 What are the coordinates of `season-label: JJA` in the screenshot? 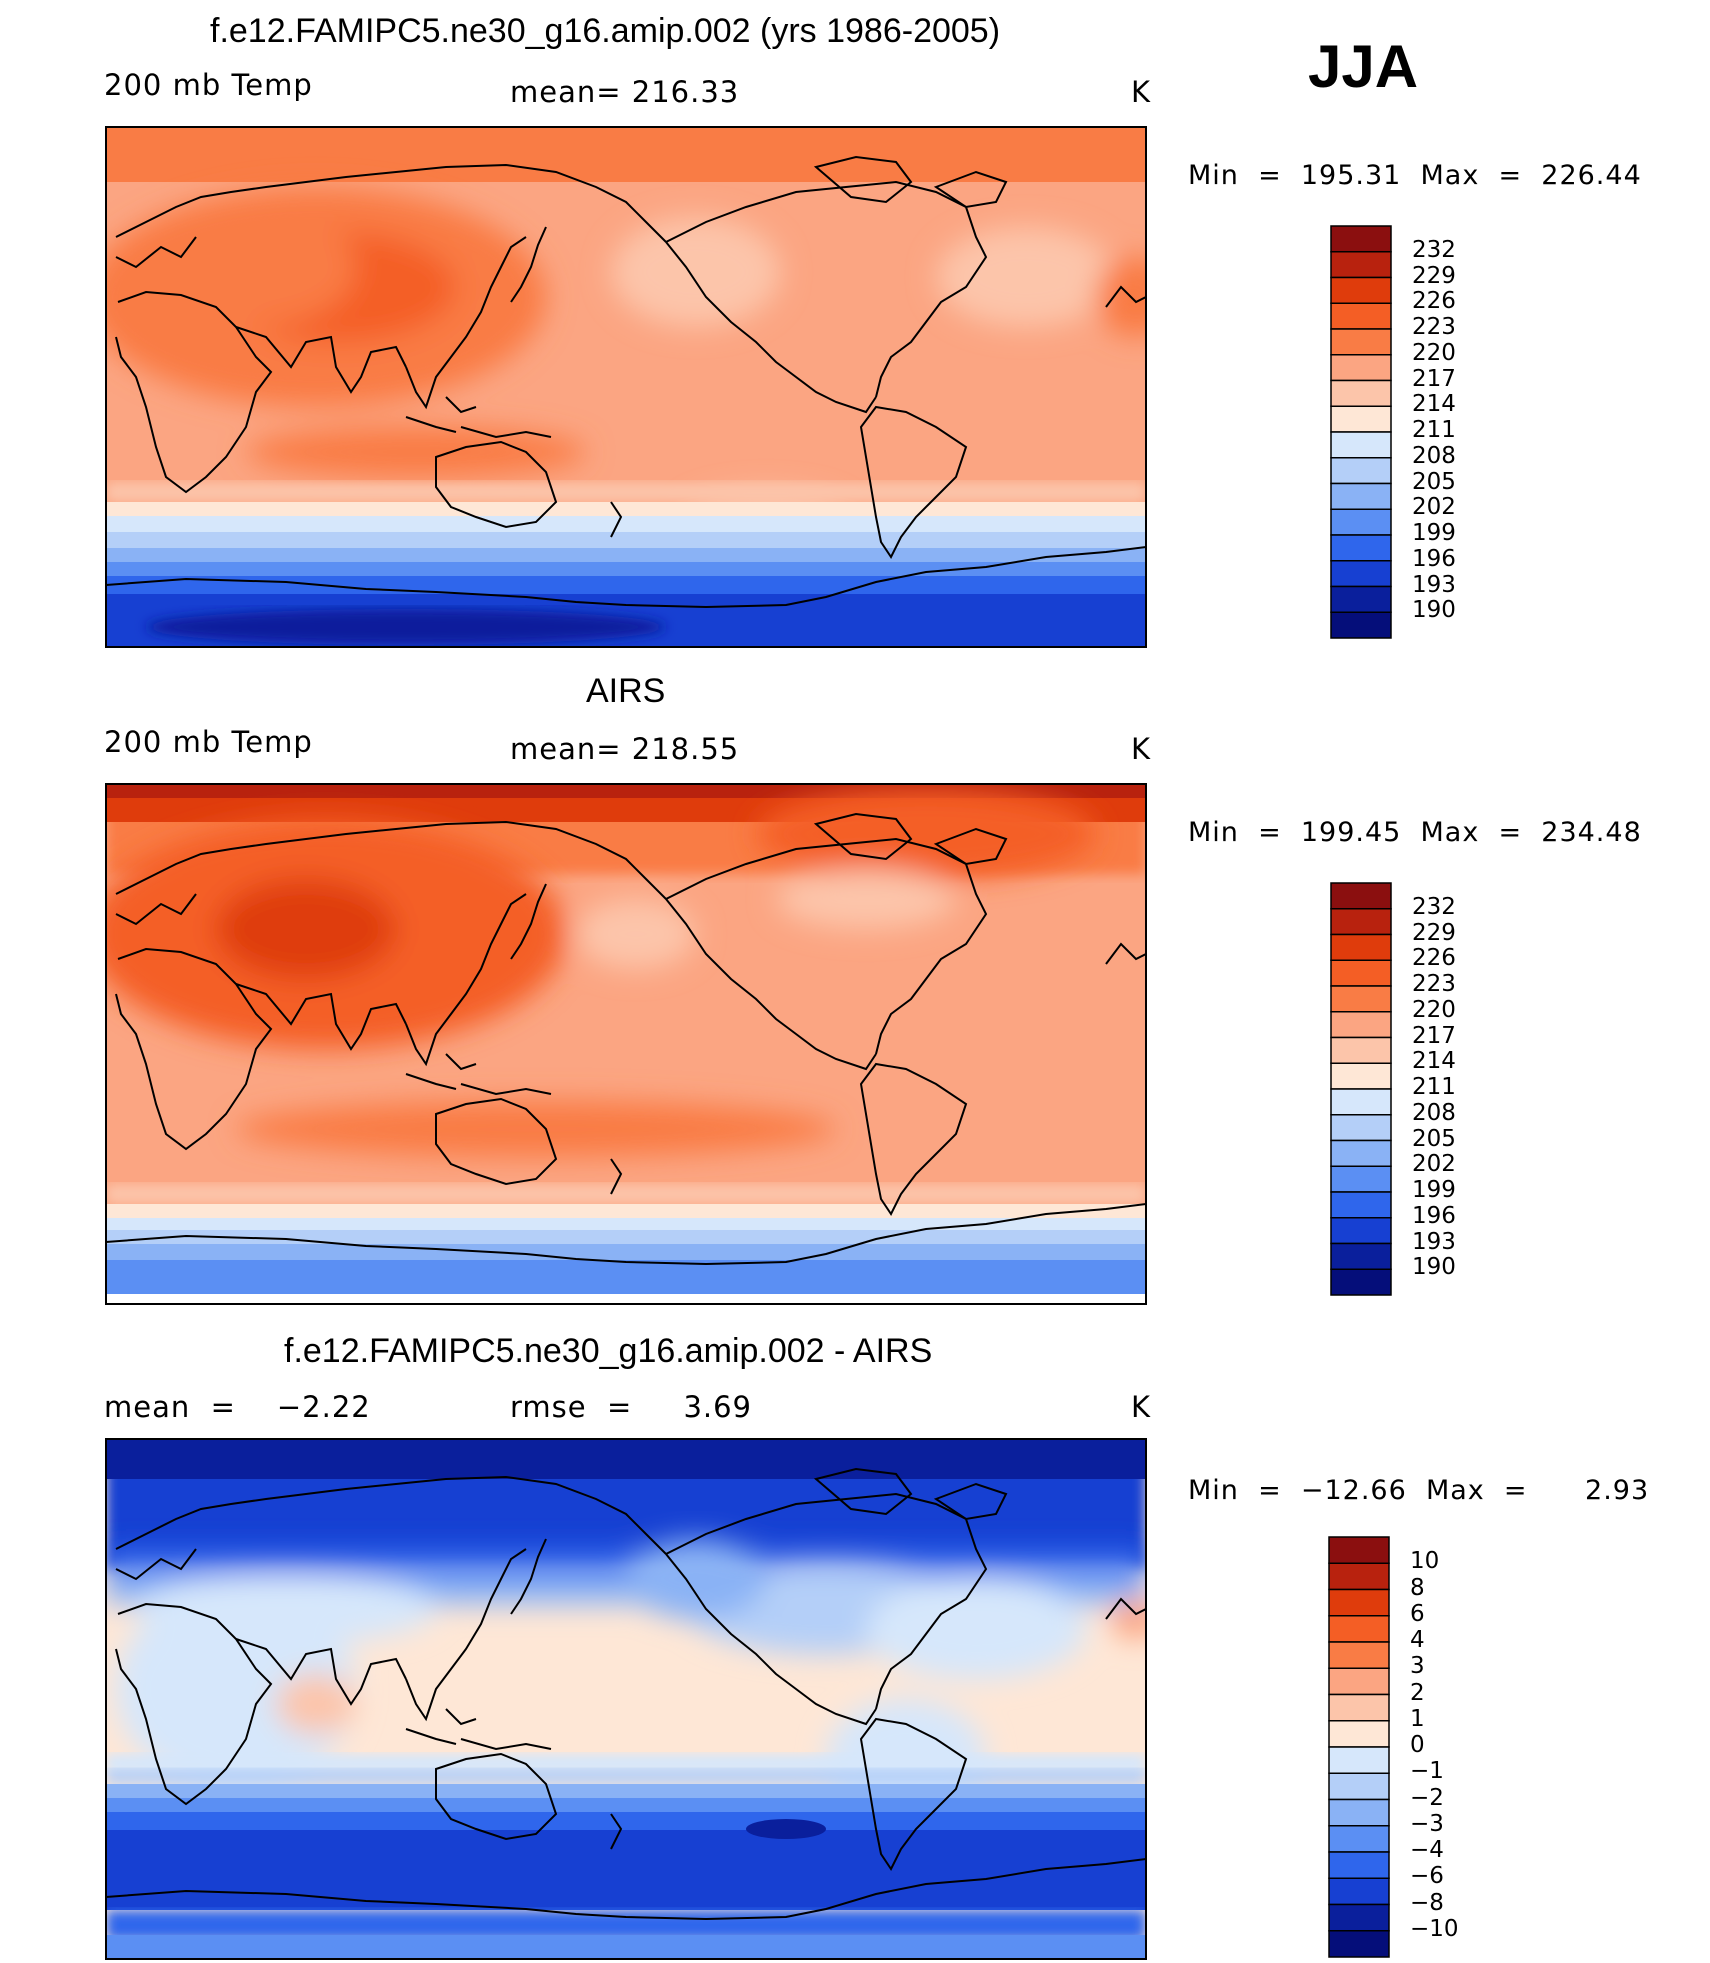 It's located at (1363, 66).